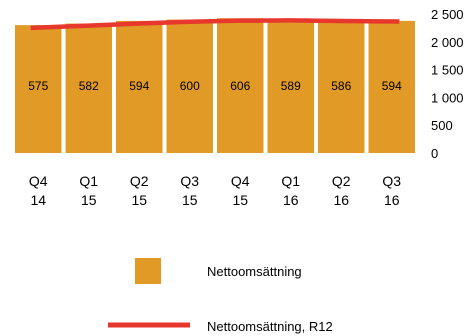 This screenshot has height=336, width=474. Describe the element at coordinates (434, 153) in the screenshot. I see `y-tick-label: 0` at that location.